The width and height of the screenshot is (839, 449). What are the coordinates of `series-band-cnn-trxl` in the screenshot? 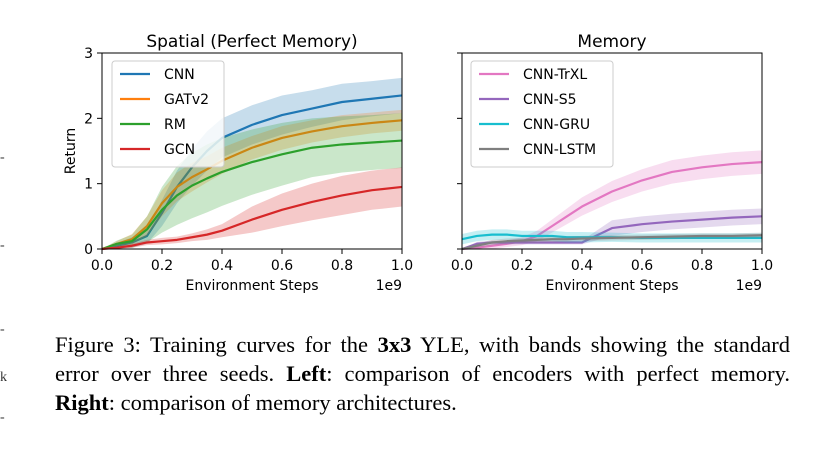 It's located at (612, 199).